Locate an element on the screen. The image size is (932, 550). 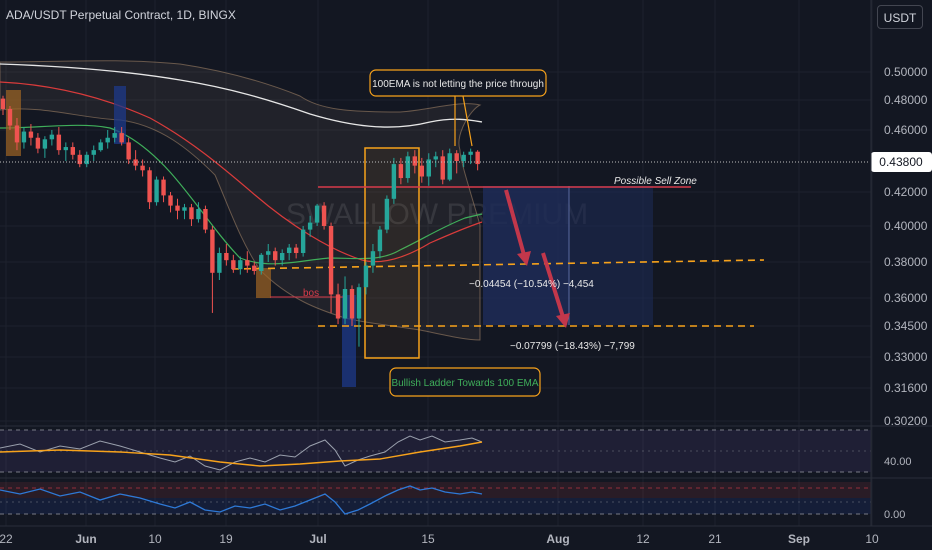
ema-100-line is located at coordinates (241, 95).